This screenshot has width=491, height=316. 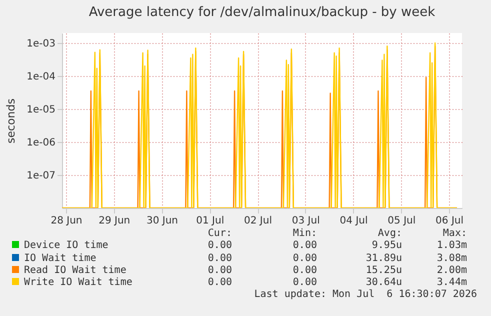 What do you see at coordinates (354, 221) in the screenshot?
I see `x-tick-label: 04 Jul` at bounding box center [354, 221].